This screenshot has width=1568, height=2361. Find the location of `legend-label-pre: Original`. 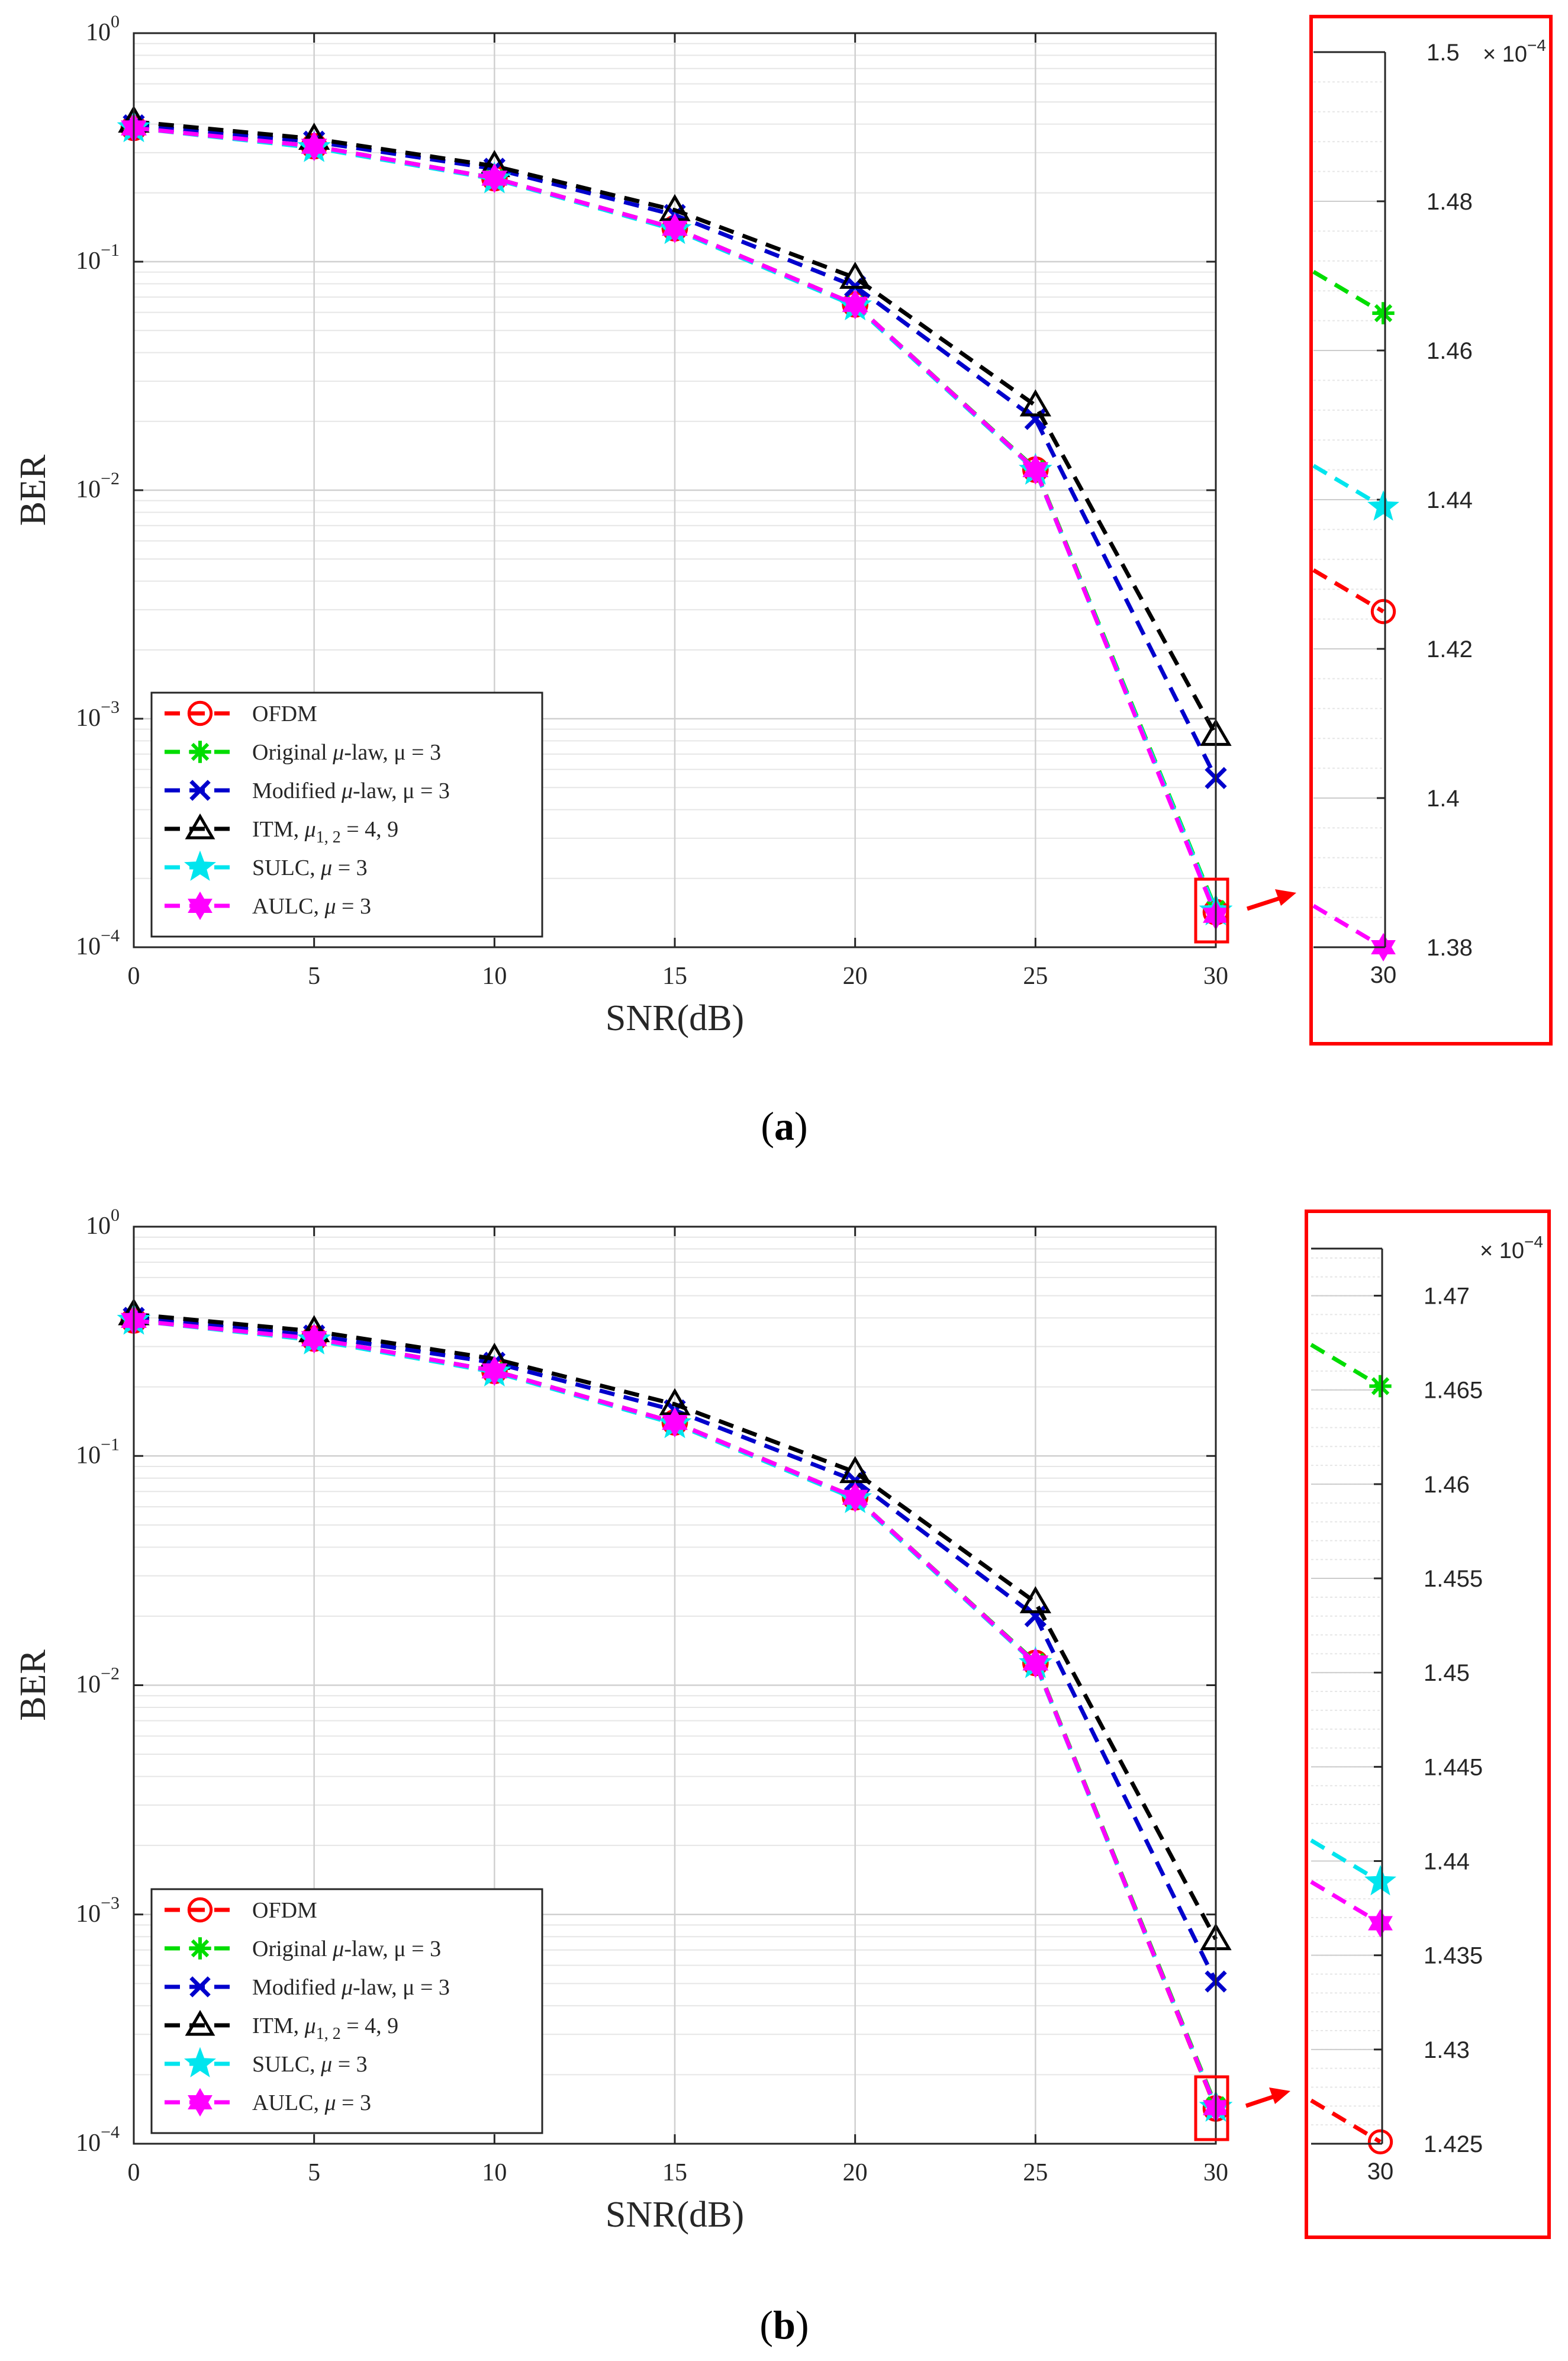

legend-label-pre: Original is located at coordinates (292, 1949).